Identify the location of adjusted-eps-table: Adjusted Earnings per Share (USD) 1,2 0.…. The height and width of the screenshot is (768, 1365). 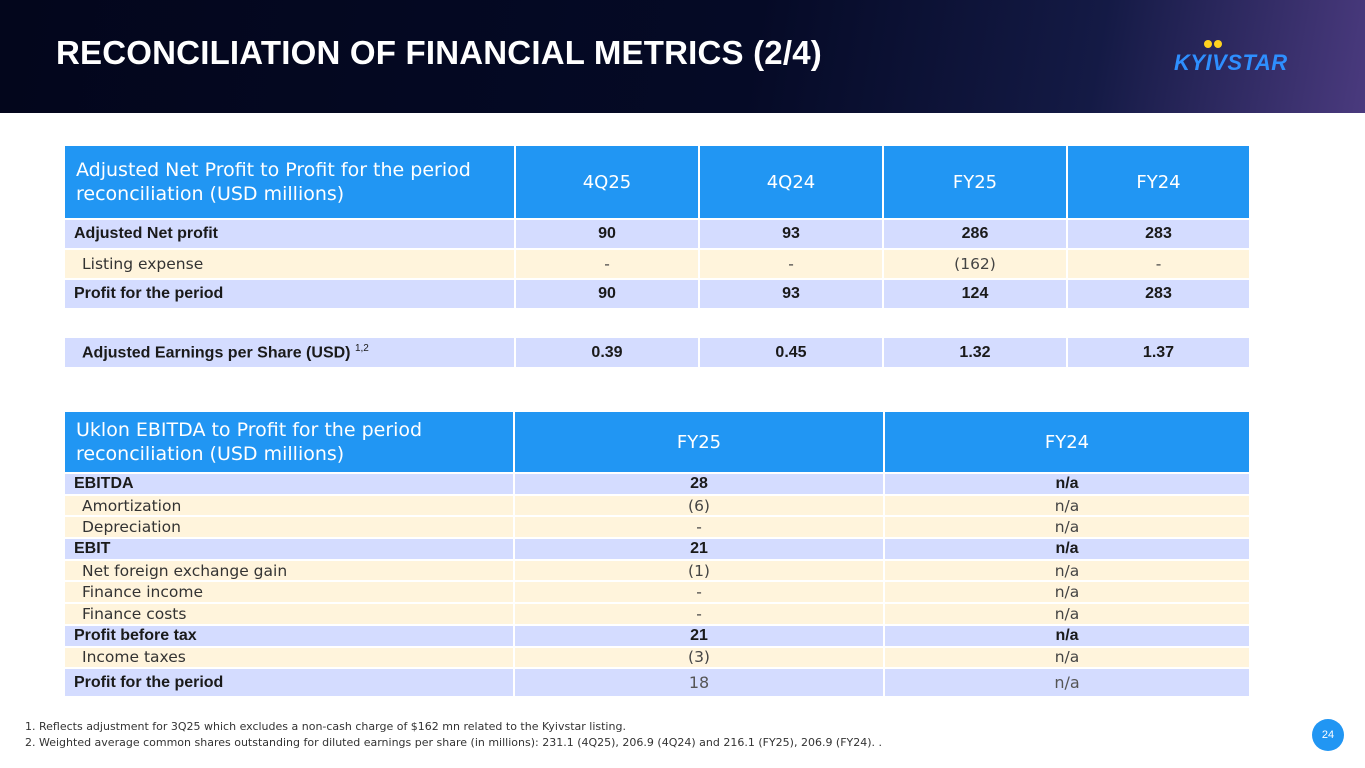
(657, 353).